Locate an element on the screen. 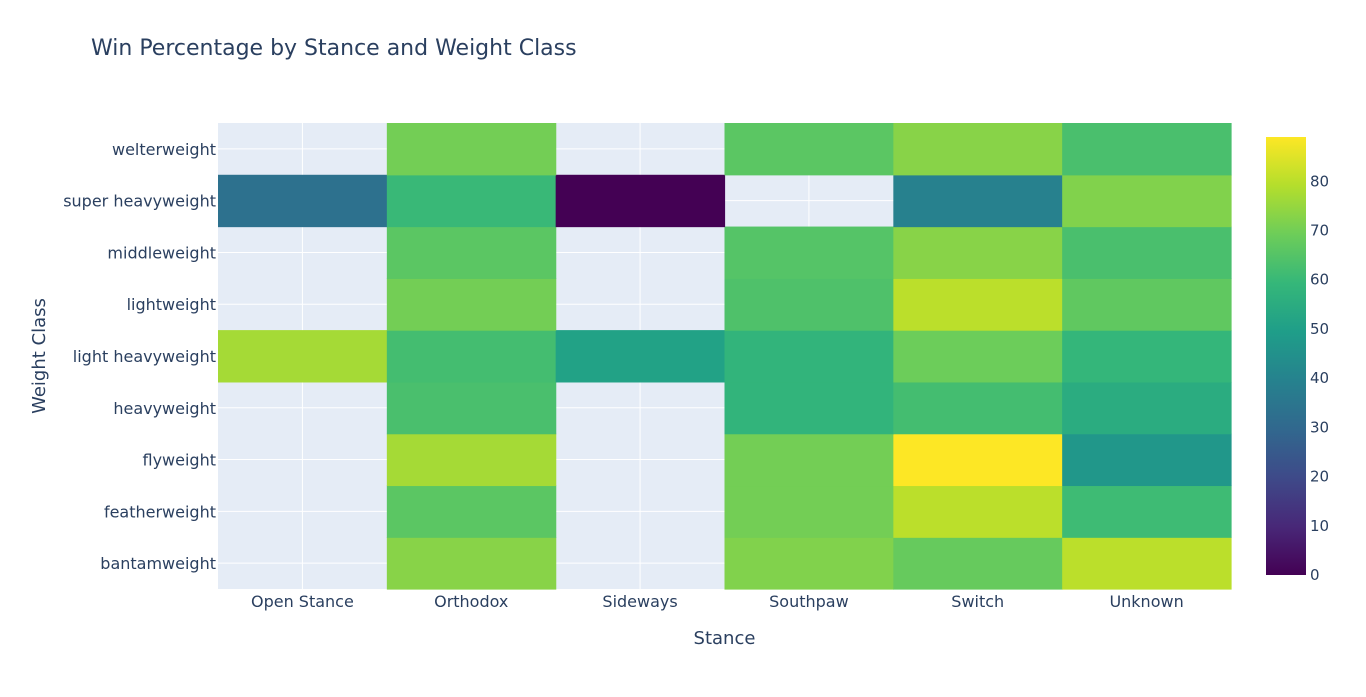  x-tick-label: Sideways is located at coordinates (639, 601).